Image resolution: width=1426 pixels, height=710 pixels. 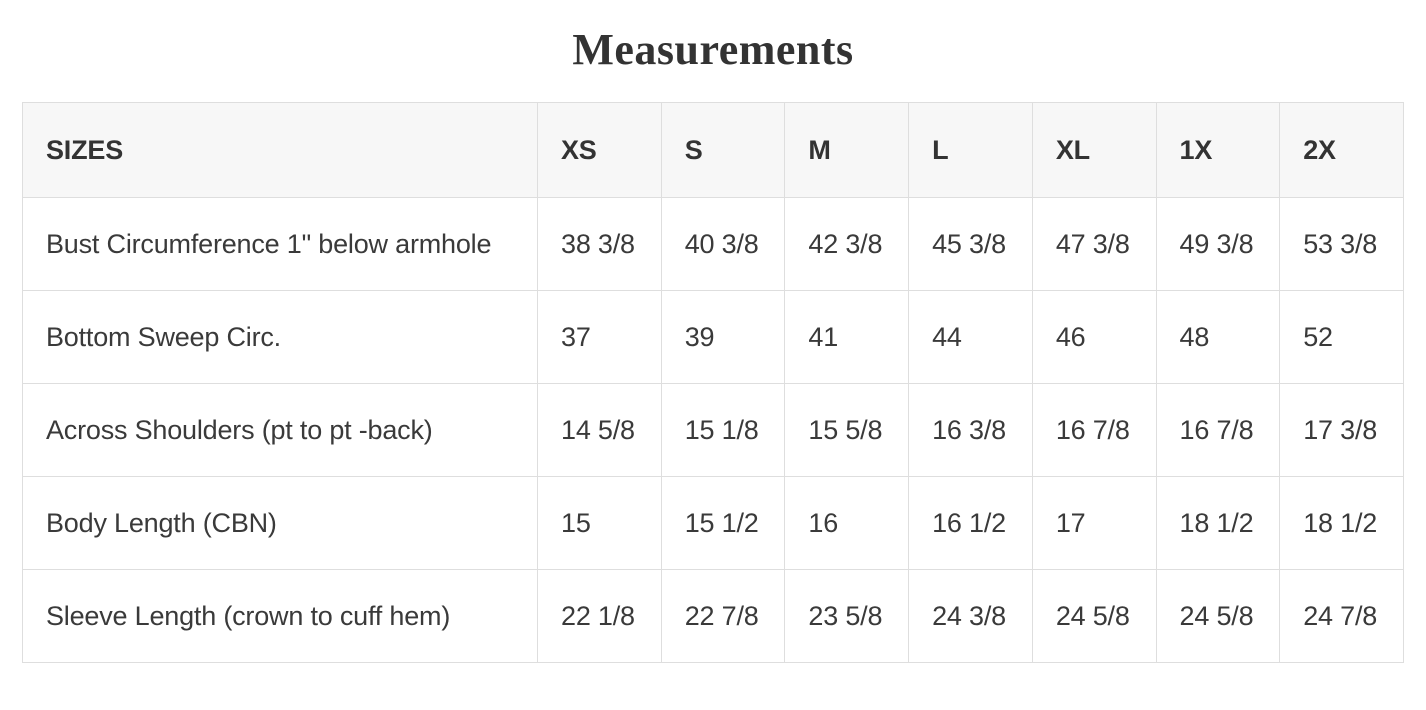 What do you see at coordinates (970, 337) in the screenshot?
I see `size-value-cell: 44` at bounding box center [970, 337].